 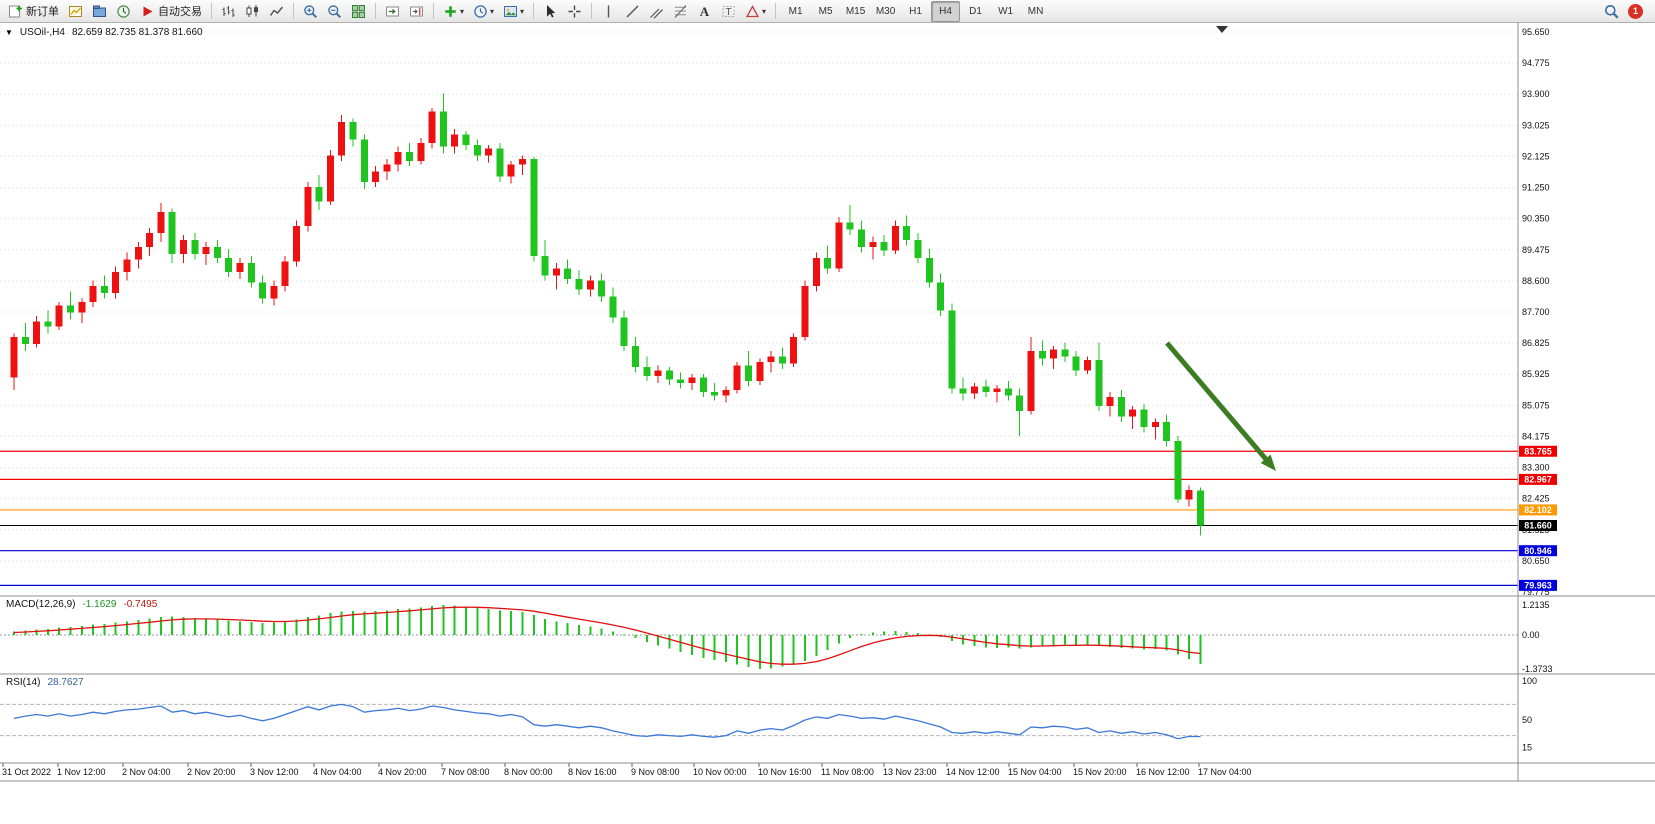 What do you see at coordinates (75, 11) in the screenshot?
I see `new-chart-button` at bounding box center [75, 11].